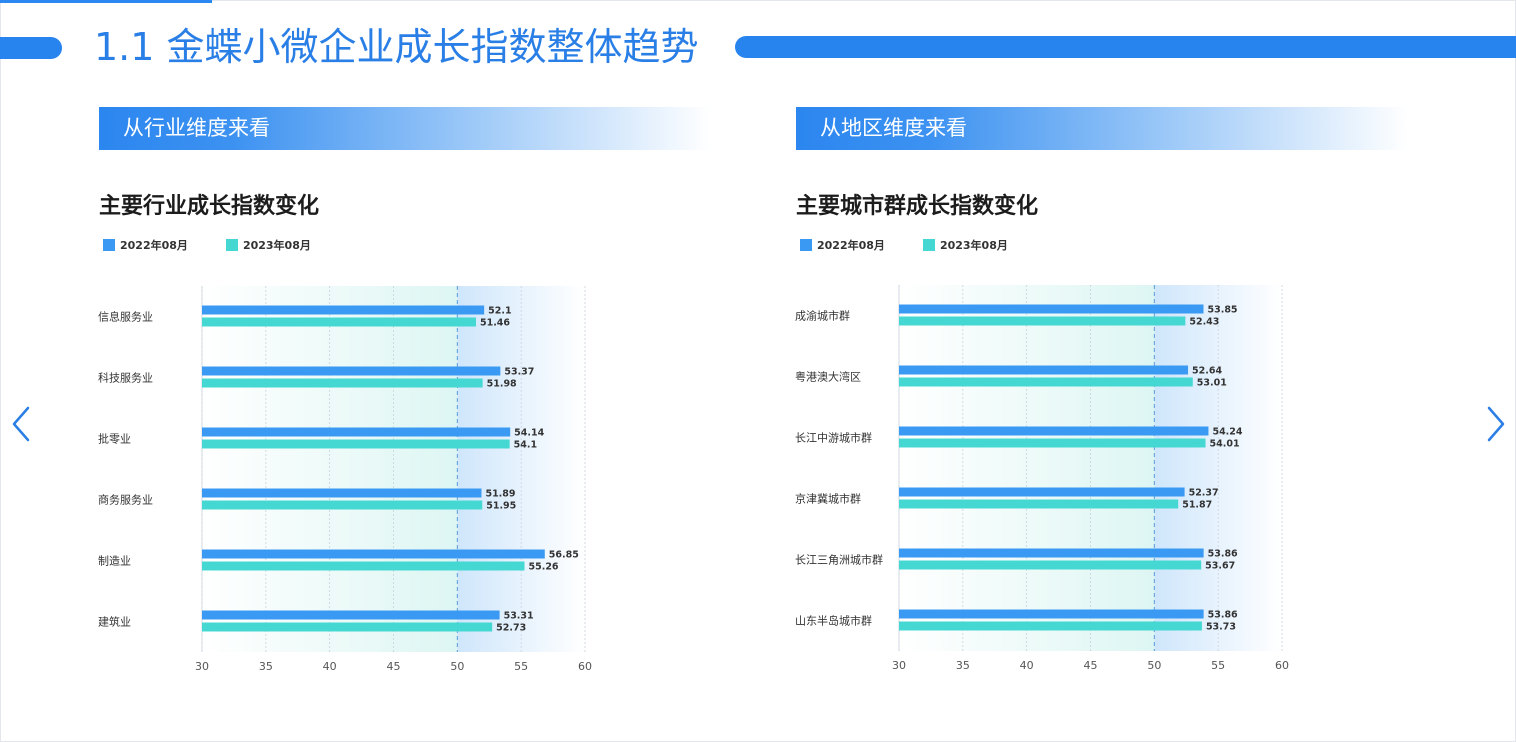 The width and height of the screenshot is (1516, 742). Describe the element at coordinates (828, 377) in the screenshot. I see `category-label: 粤港澳大湾区` at that location.